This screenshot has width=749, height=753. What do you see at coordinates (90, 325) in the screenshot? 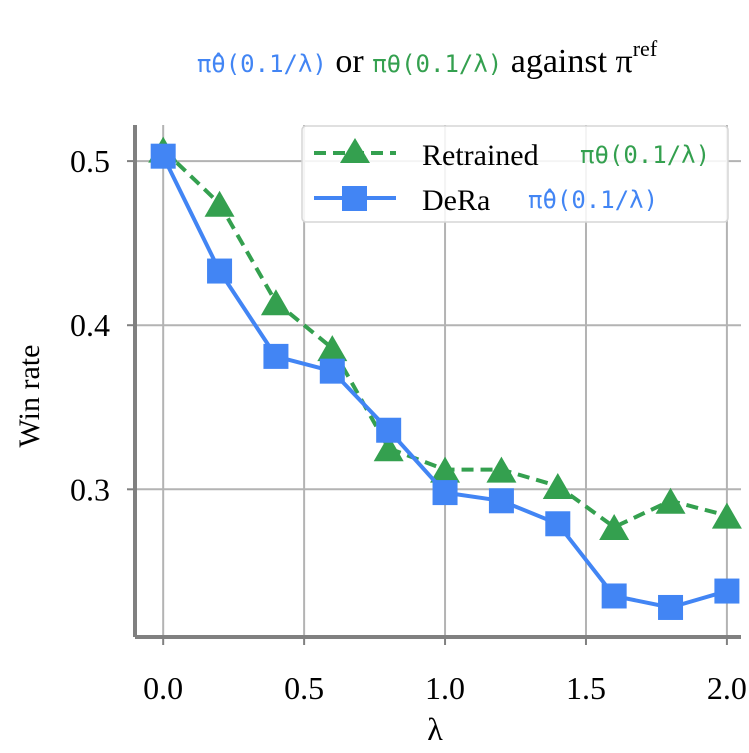
I see `y-tick-label-1: 0.4` at bounding box center [90, 325].